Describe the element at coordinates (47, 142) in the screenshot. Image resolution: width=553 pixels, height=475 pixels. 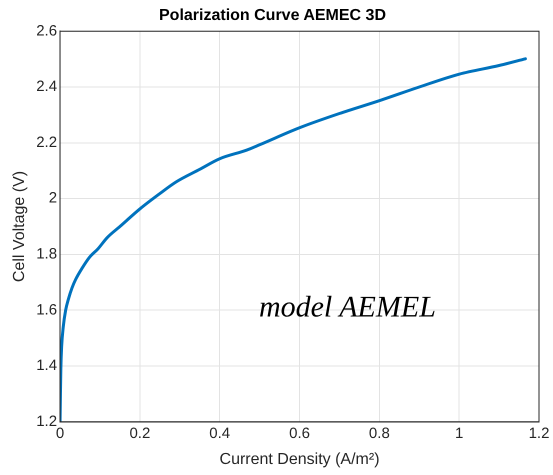
I see `y-tick-label: 2.2` at that location.